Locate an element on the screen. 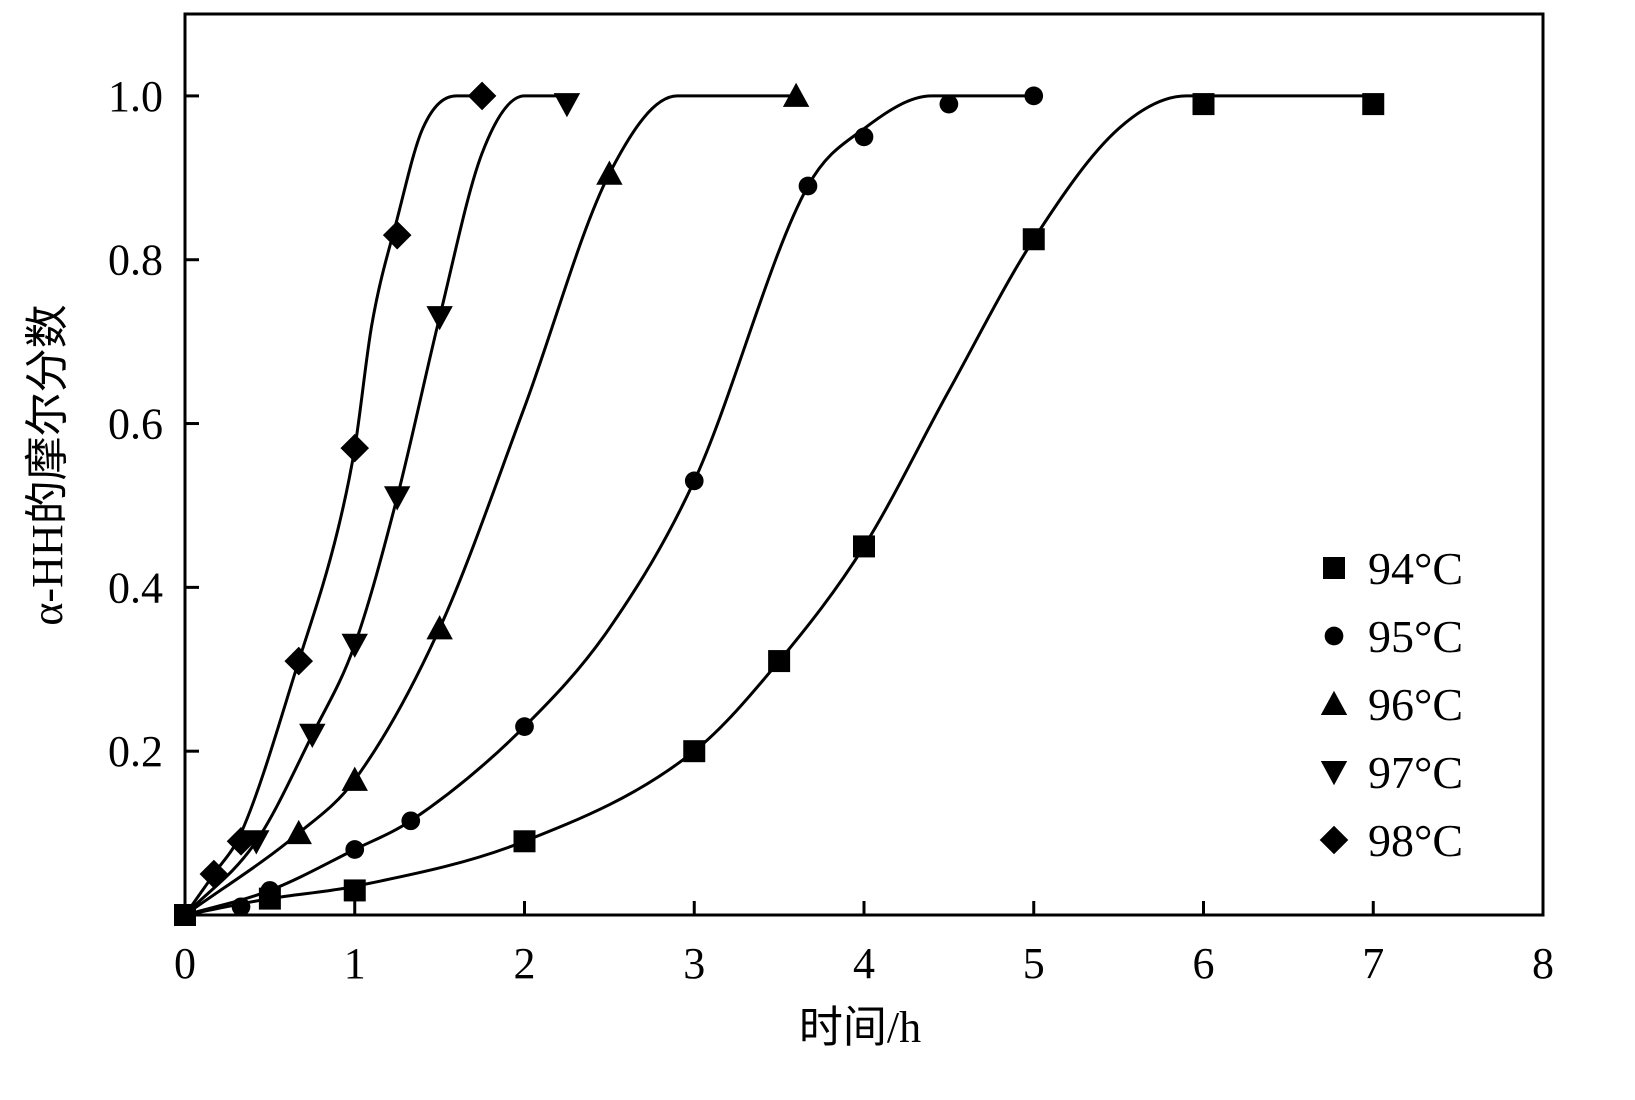 The width and height of the screenshot is (1635, 1100). legend-label: 98°C is located at coordinates (1415, 840).